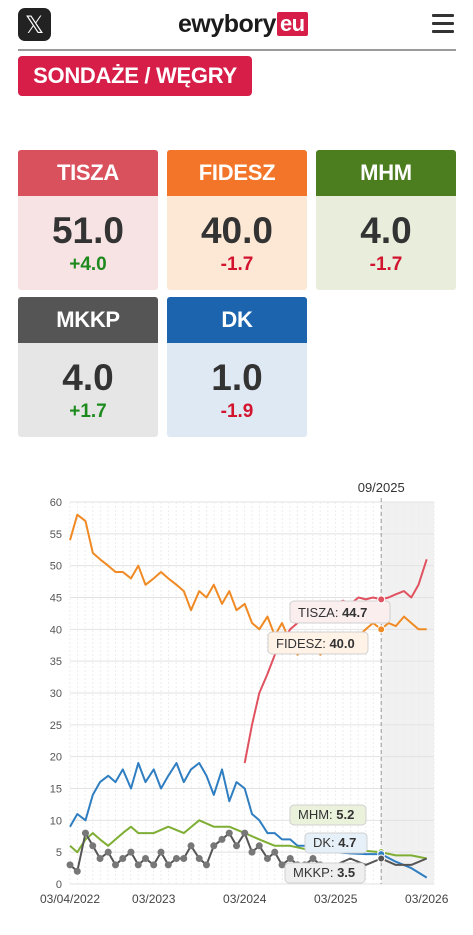  Describe the element at coordinates (336, 899) in the screenshot. I see `x-tick-label: 03/2025` at that location.